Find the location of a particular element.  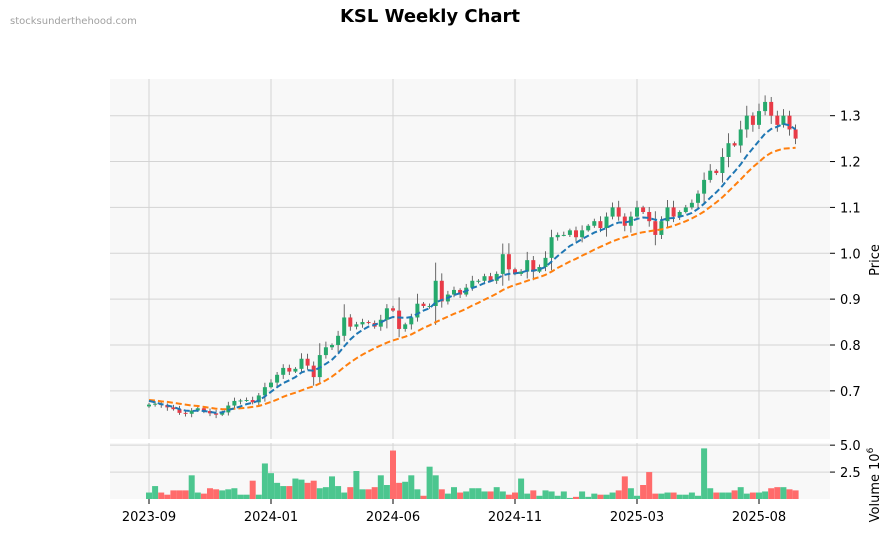

price-axis-label: Price is located at coordinates (875, 260).